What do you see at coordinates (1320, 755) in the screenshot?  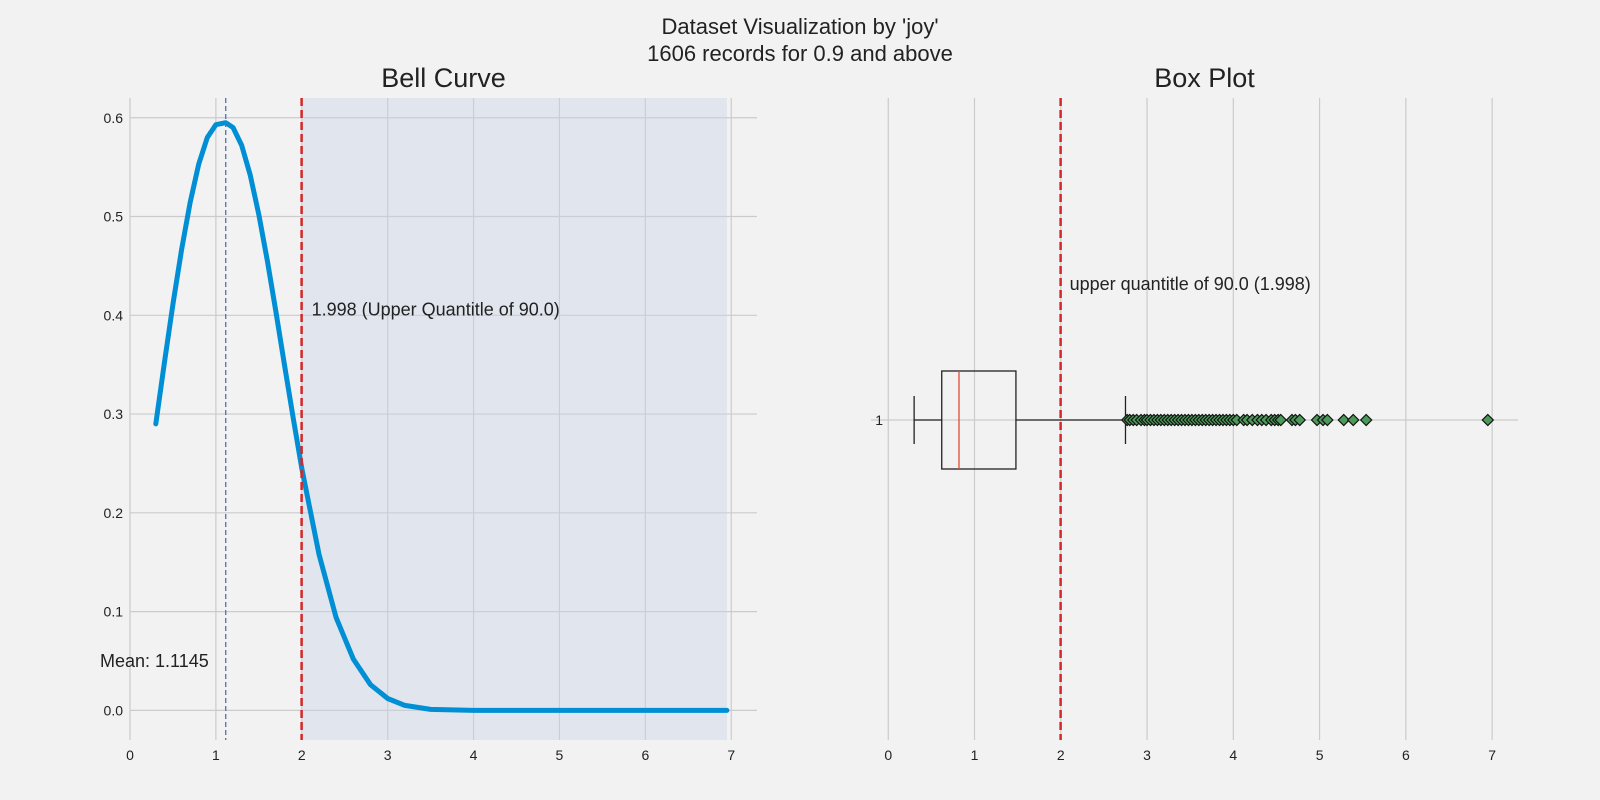 I see `box-x-tick-label: 5` at bounding box center [1320, 755].